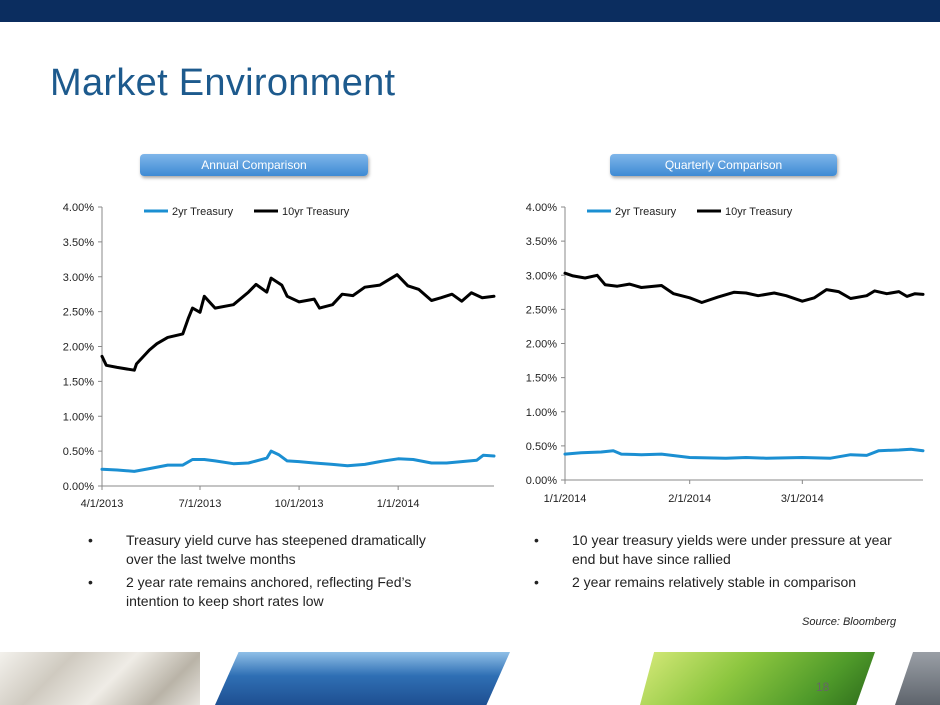 Image resolution: width=940 pixels, height=705 pixels. What do you see at coordinates (223, 83) in the screenshot?
I see `page-title: Market Environment` at bounding box center [223, 83].